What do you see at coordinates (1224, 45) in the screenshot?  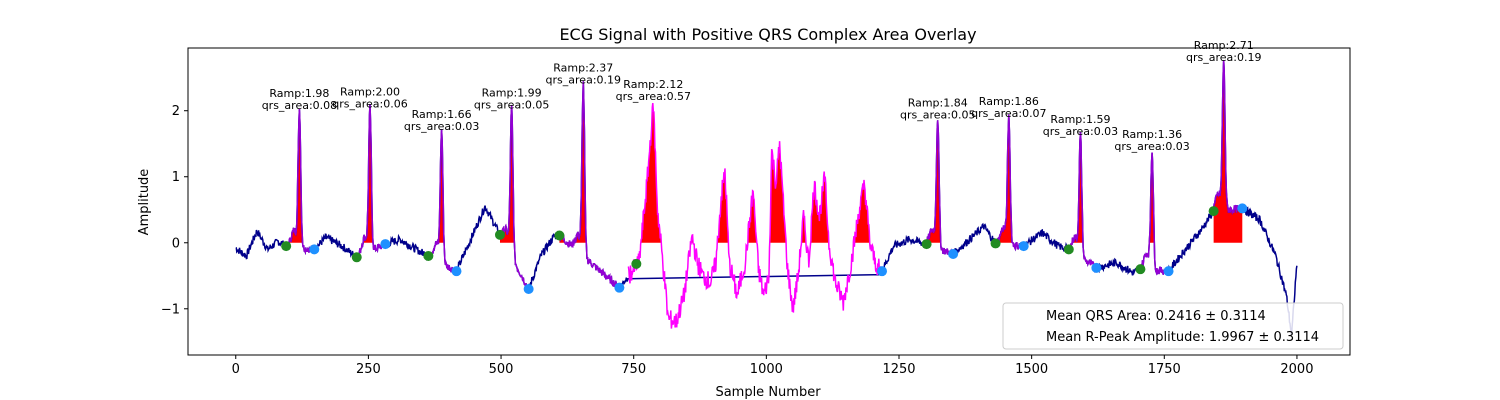 I see `r-peak-amplitude-label-11: Ramp:2.71` at bounding box center [1224, 45].